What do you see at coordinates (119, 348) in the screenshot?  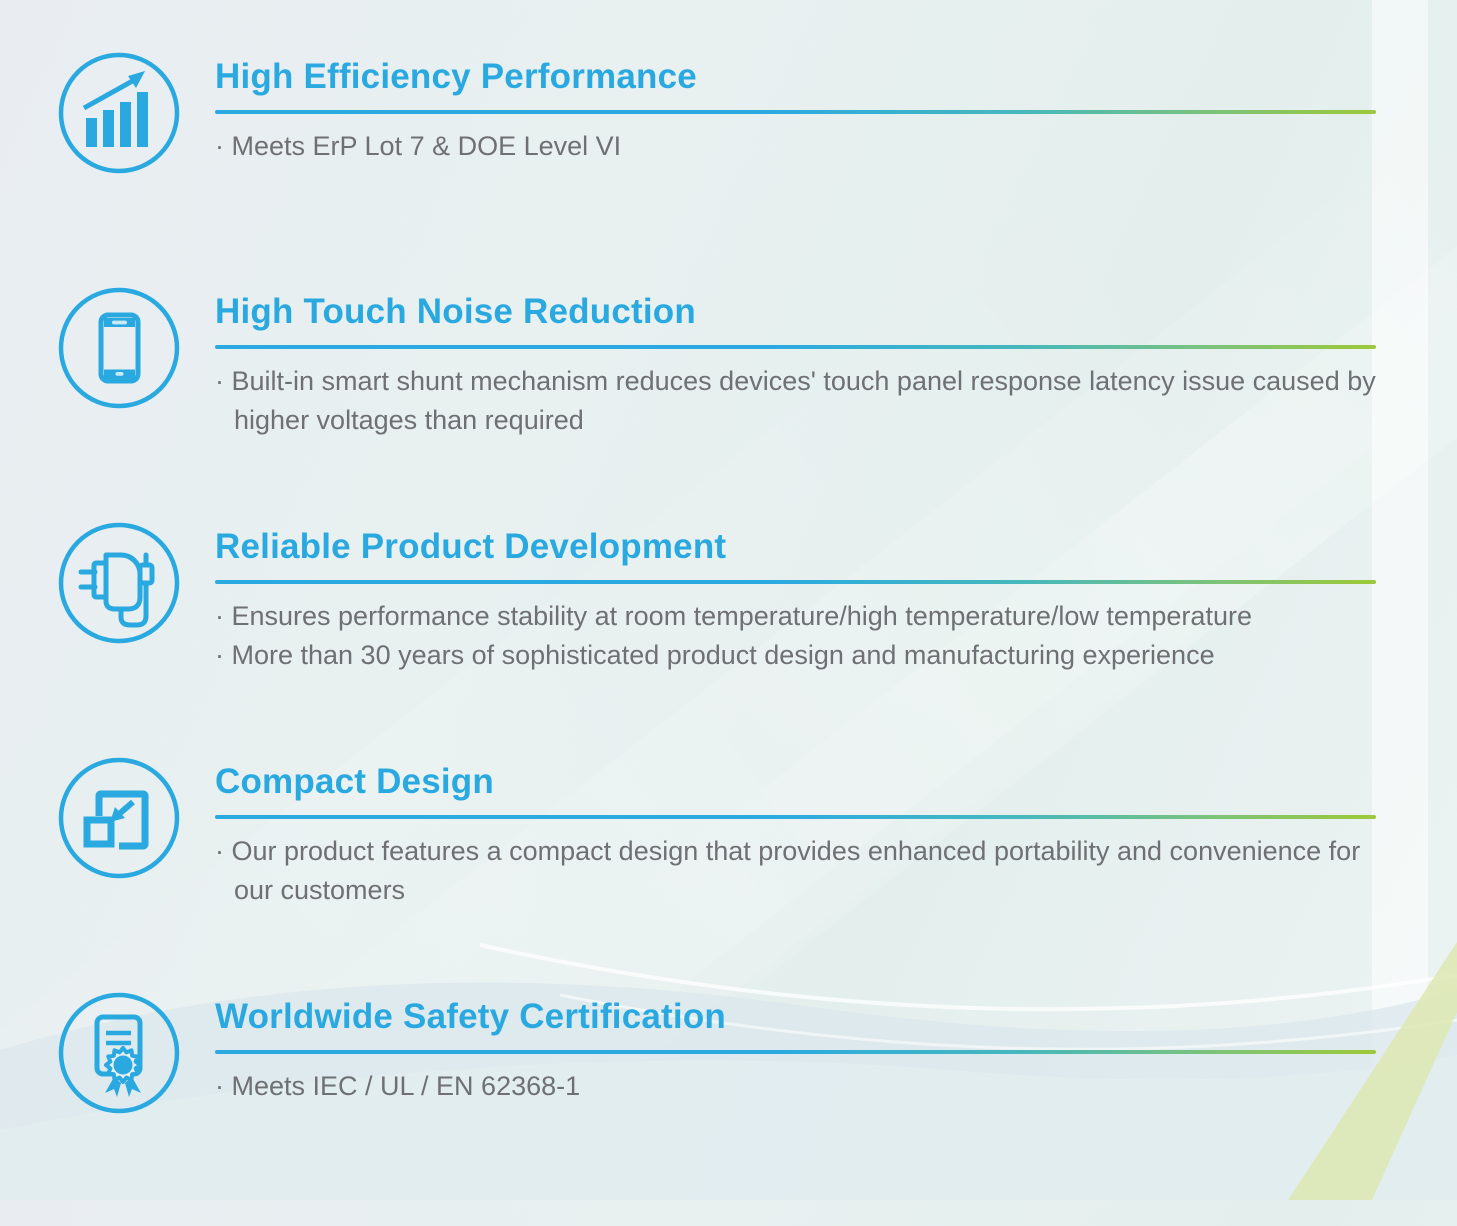 I see `smartphone-icon` at bounding box center [119, 348].